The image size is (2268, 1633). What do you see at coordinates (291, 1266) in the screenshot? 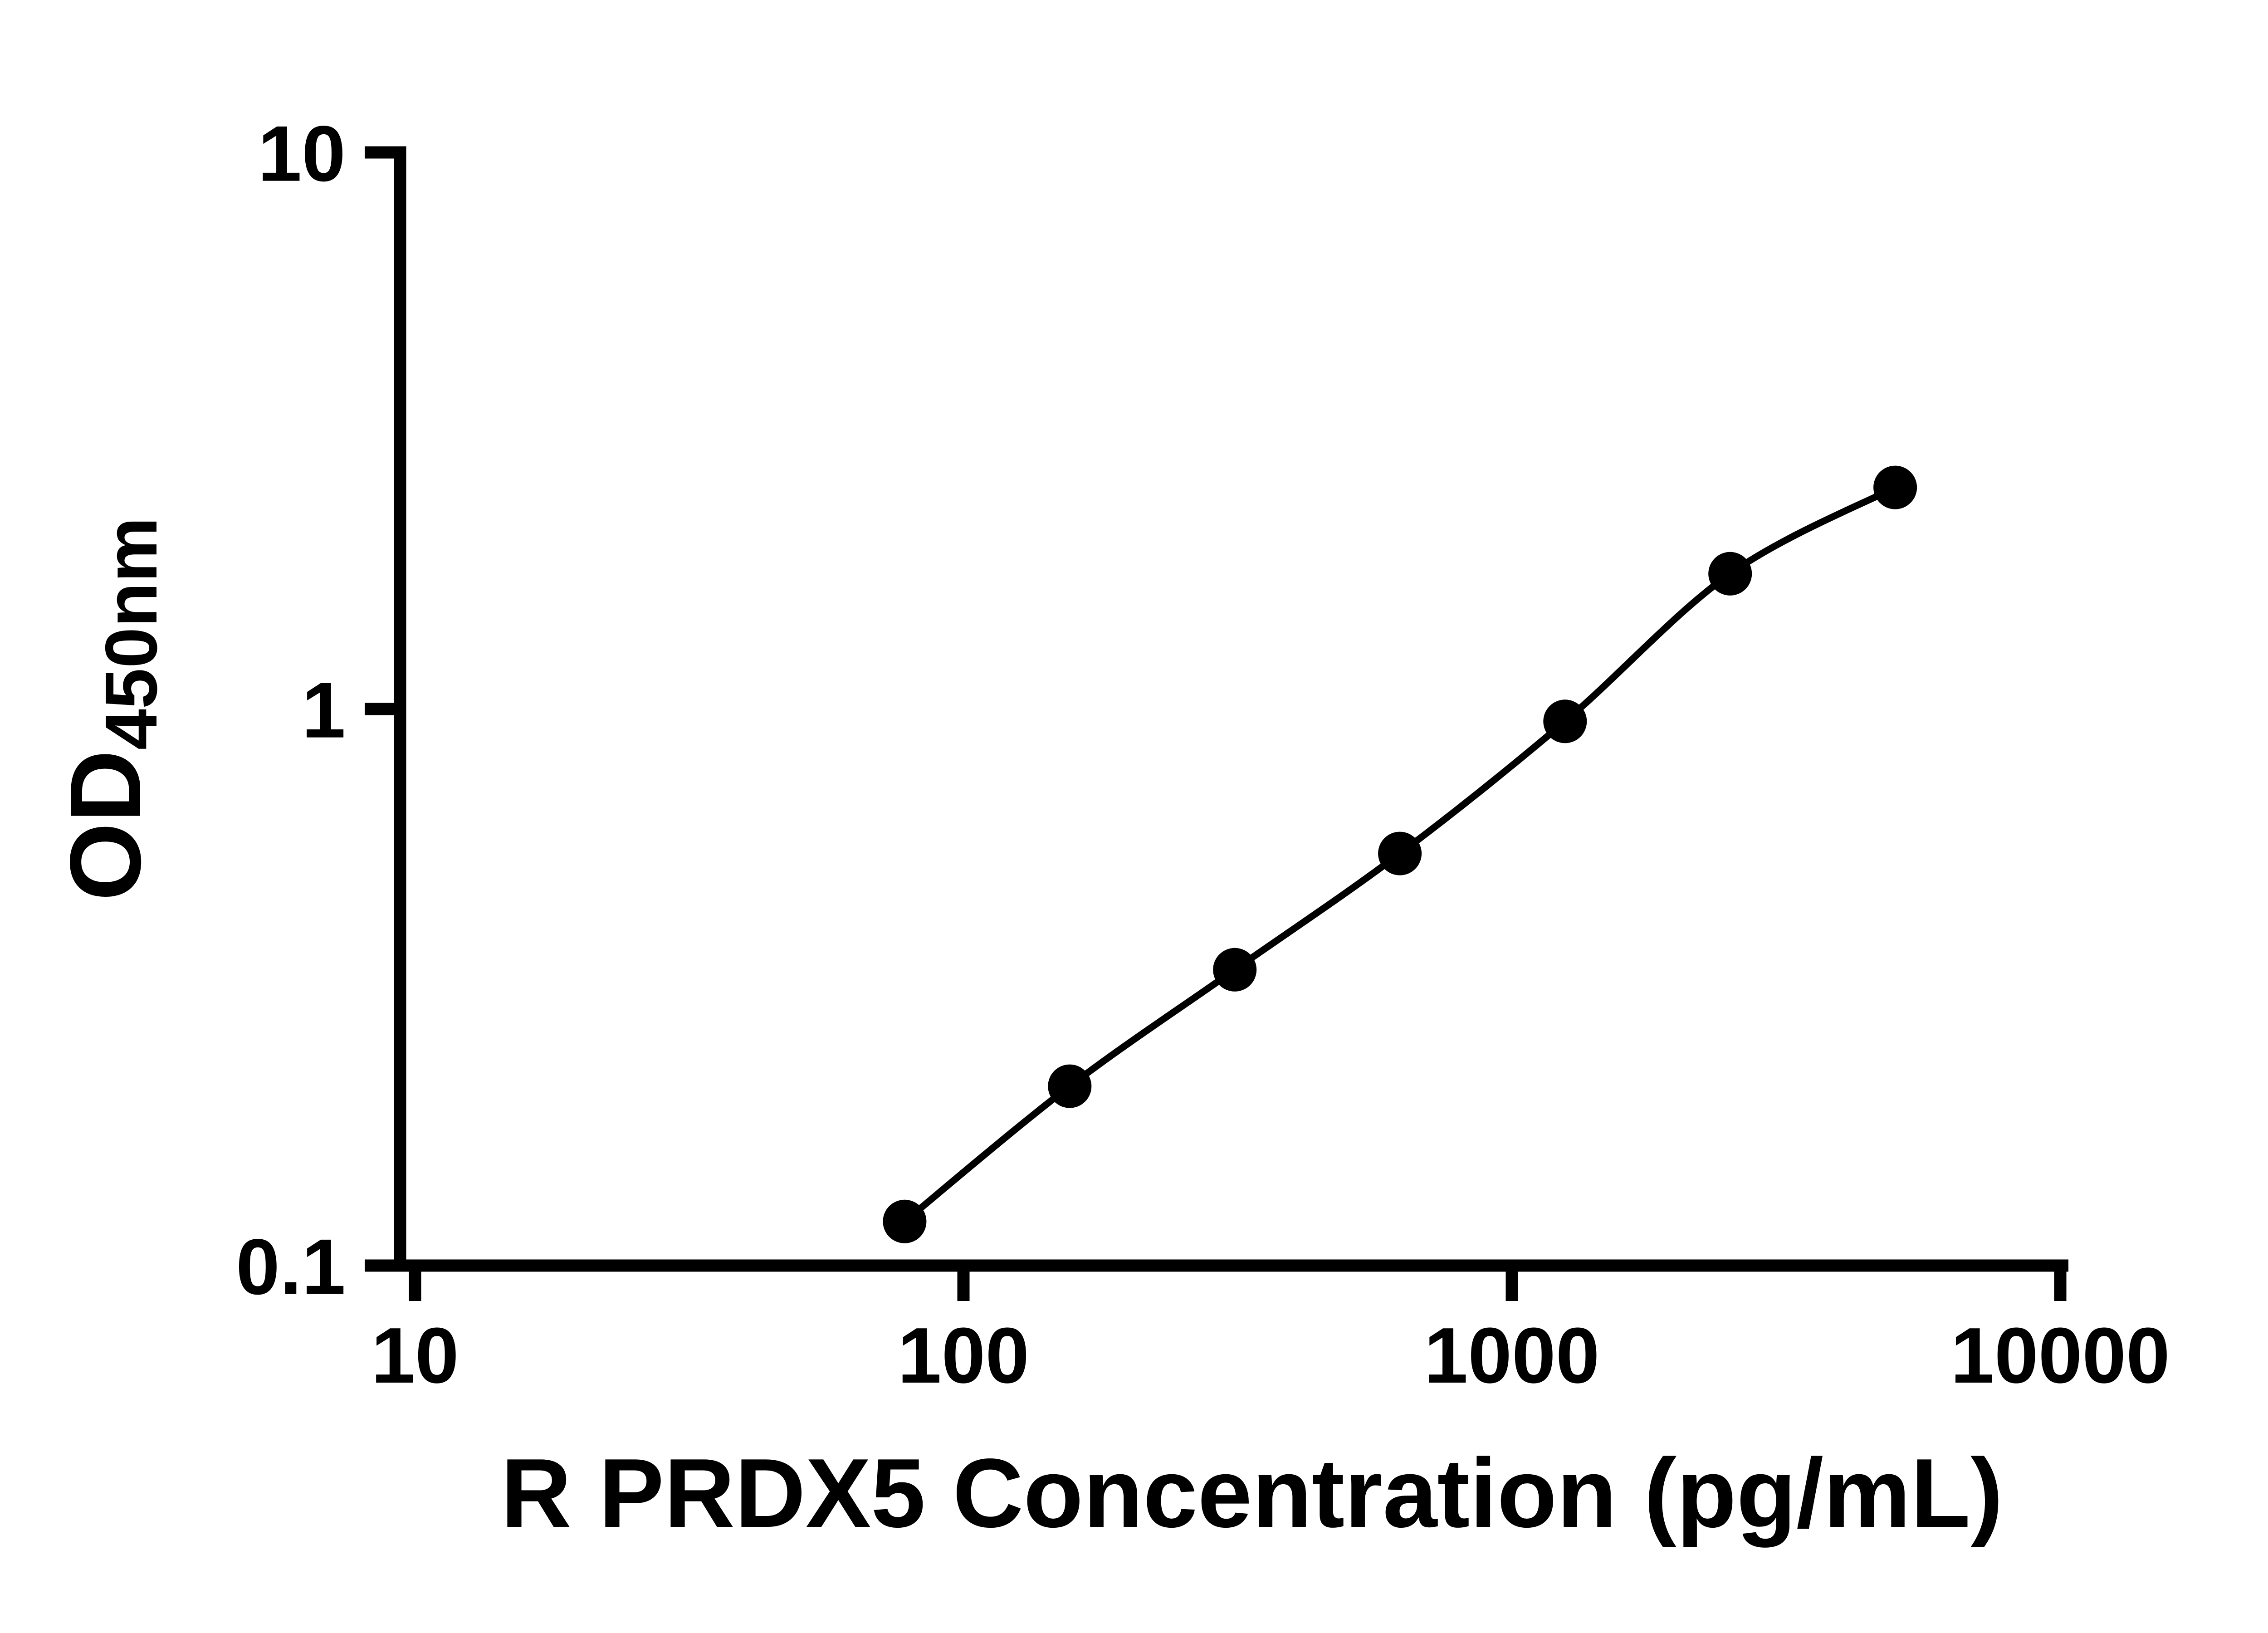
I see `y-tick-label: 0.1` at bounding box center [291, 1266].